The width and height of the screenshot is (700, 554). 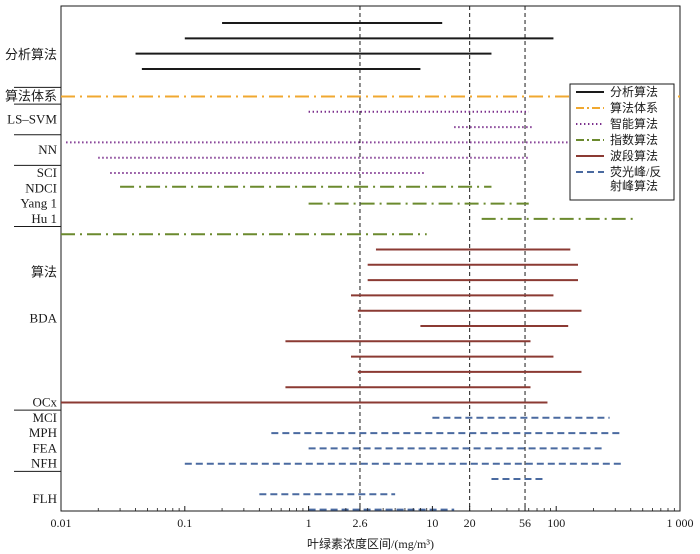 I want to click on legend-label: 分析算法, so click(x=634, y=91).